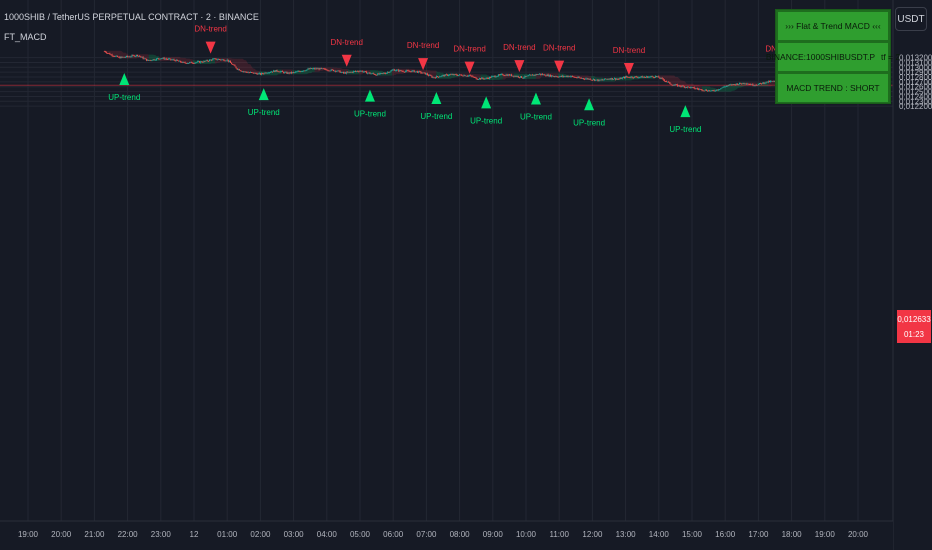 This screenshot has width=932, height=550. I want to click on x-tick-label: 05:00, so click(360, 534).